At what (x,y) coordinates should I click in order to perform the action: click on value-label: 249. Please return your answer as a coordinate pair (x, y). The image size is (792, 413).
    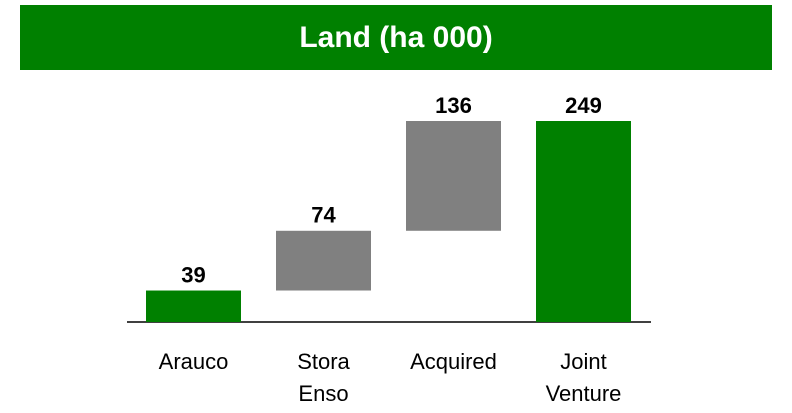
    Looking at the image, I should click on (583, 105).